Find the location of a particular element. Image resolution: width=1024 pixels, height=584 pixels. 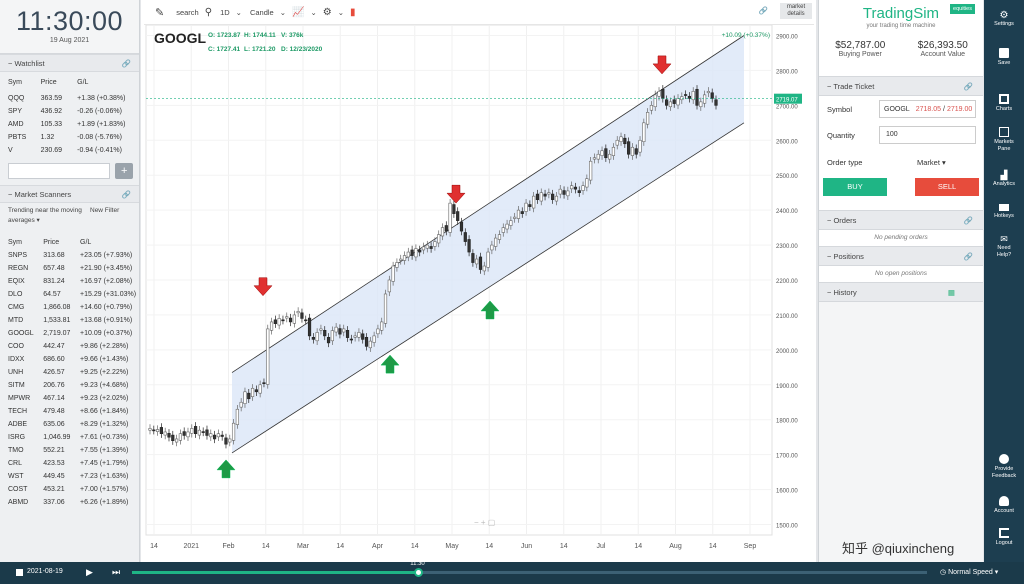

analytics-button: ▟ Analytics is located at coordinates (1004, 179).